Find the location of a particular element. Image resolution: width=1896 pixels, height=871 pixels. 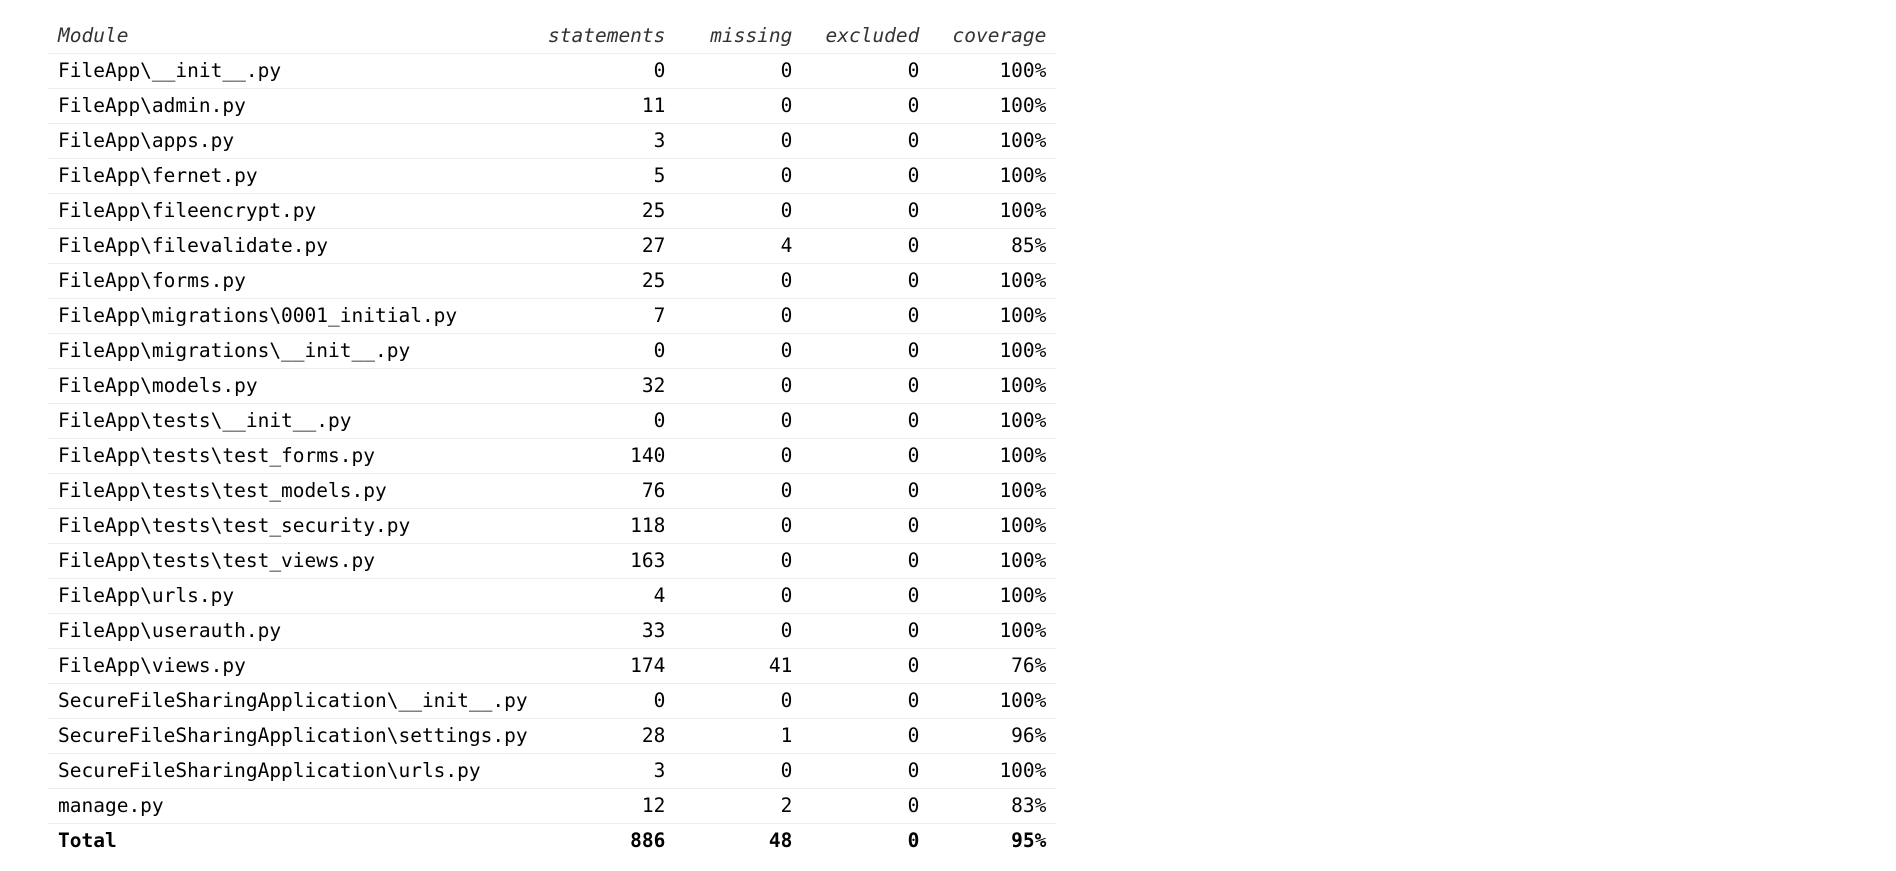

total-coverage: 95% is located at coordinates (1029, 841).